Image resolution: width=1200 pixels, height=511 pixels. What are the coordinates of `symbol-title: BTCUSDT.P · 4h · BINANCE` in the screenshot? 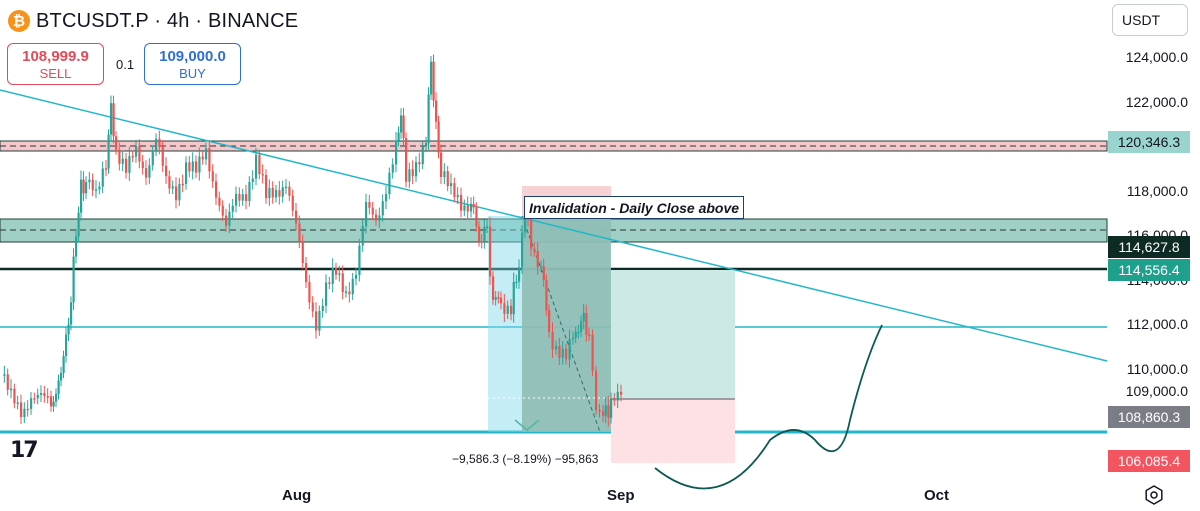 It's located at (167, 20).